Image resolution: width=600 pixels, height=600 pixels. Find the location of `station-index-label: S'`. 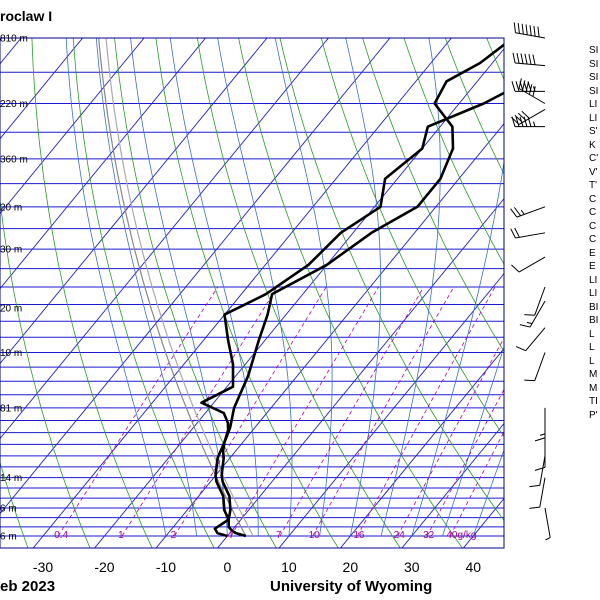

station-index-label: S' is located at coordinates (593, 131).